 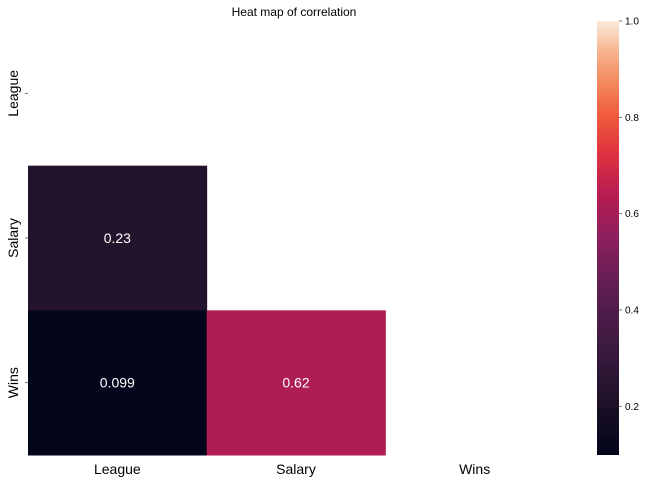 I want to click on cell-value-label: 0.62, so click(x=295, y=383).